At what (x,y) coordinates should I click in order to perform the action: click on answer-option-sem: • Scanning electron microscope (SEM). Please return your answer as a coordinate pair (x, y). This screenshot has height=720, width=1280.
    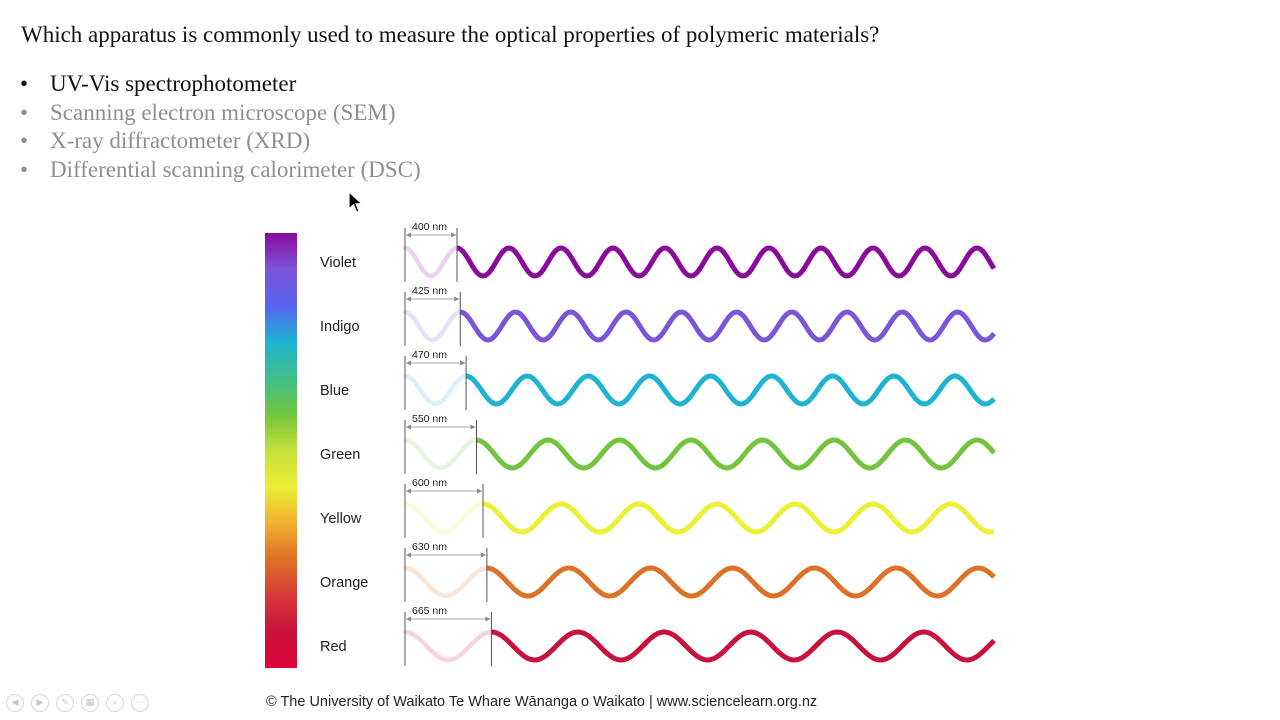
    Looking at the image, I should click on (220, 113).